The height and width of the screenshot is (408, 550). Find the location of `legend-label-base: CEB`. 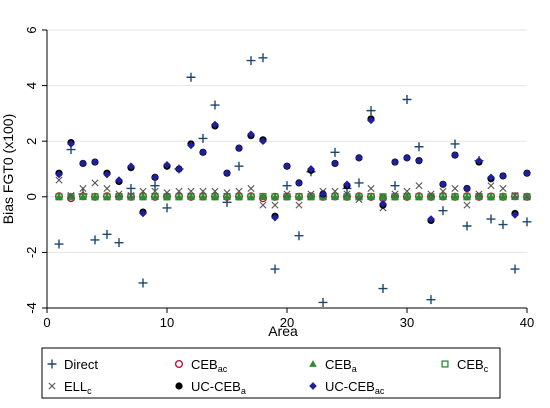

legend-label-base: CEB is located at coordinates (470, 364).